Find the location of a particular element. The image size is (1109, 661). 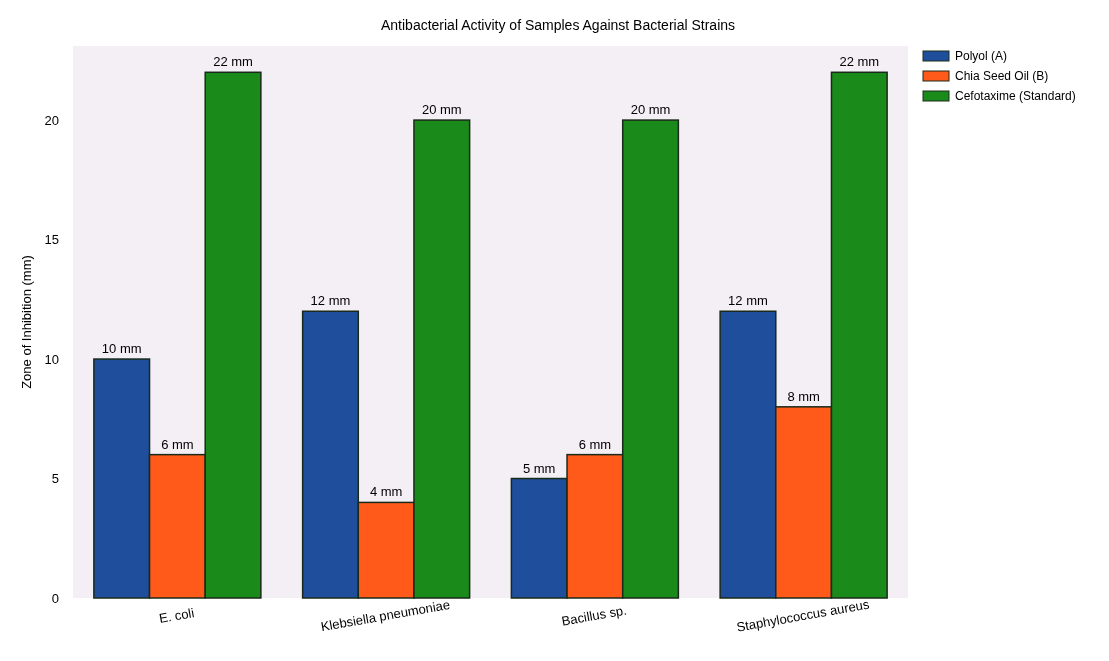

y-tick-label: 10 is located at coordinates (51, 359).